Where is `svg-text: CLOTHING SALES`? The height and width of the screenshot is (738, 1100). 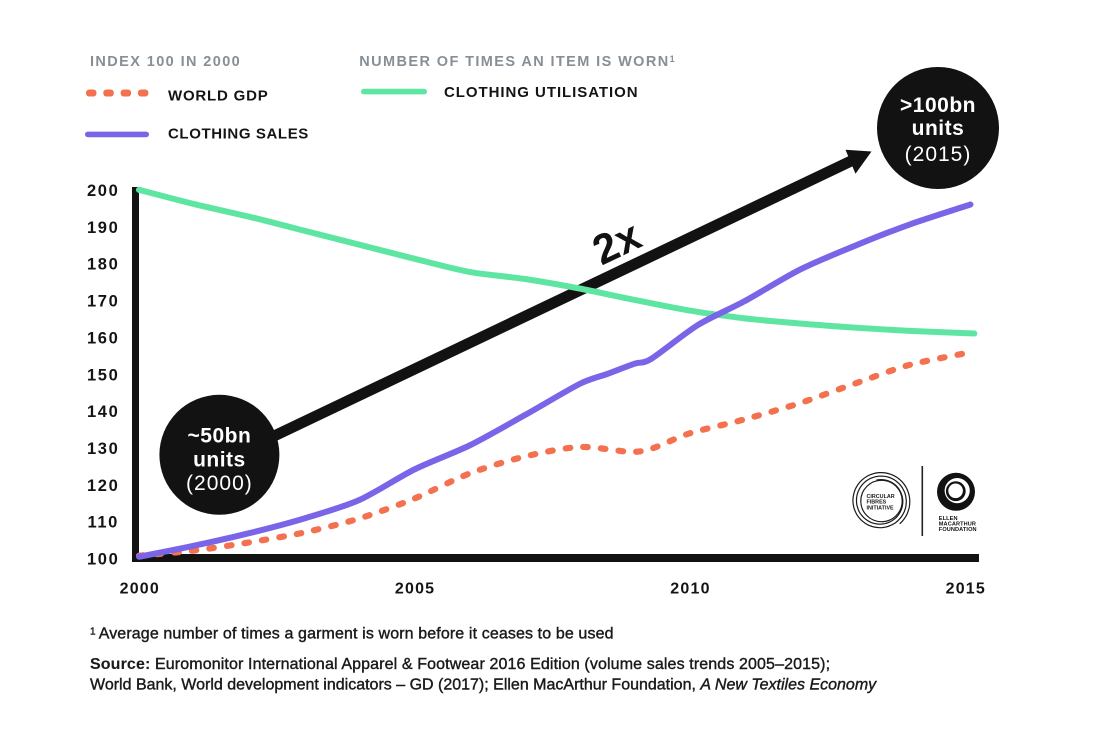 svg-text: CLOTHING SALES is located at coordinates (238, 133).